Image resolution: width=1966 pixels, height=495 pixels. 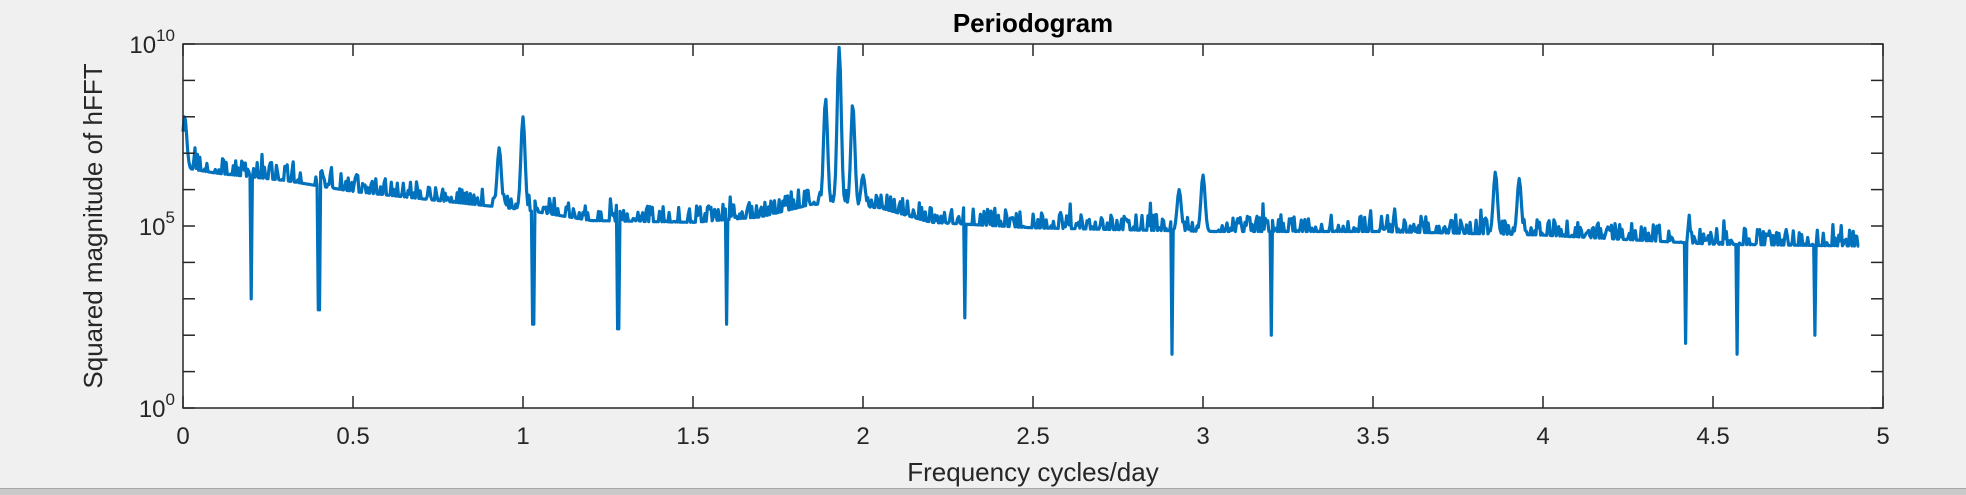 I want to click on y-tick-label: 10¹⁰, so click(x=152, y=42).